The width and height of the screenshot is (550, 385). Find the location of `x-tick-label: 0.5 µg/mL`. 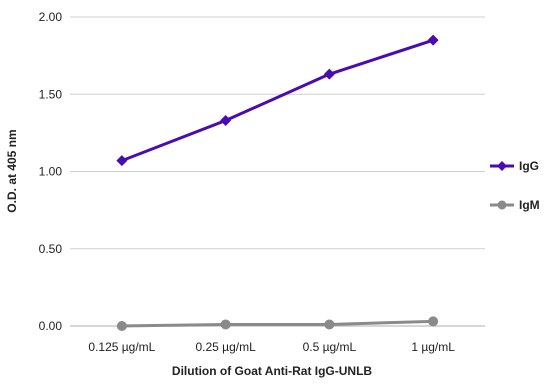

x-tick-label: 0.5 µg/mL is located at coordinates (330, 347).